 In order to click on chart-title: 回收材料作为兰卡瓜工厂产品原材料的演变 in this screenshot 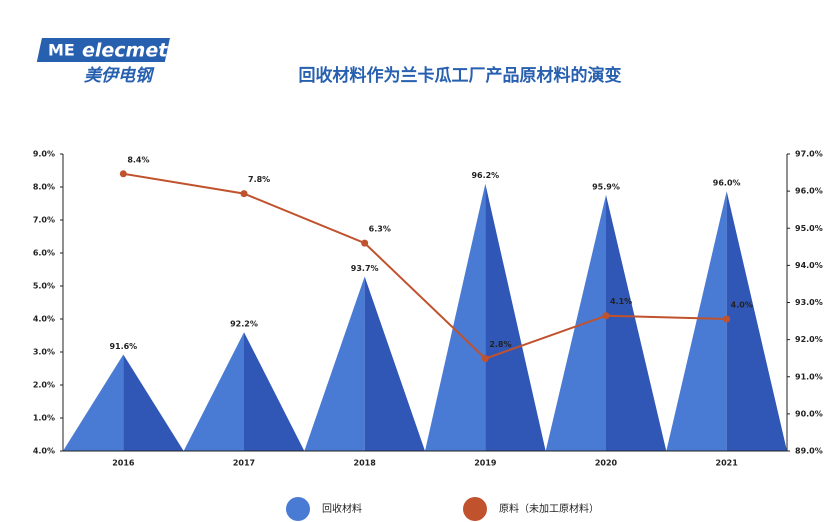, I will do `click(460, 75)`.